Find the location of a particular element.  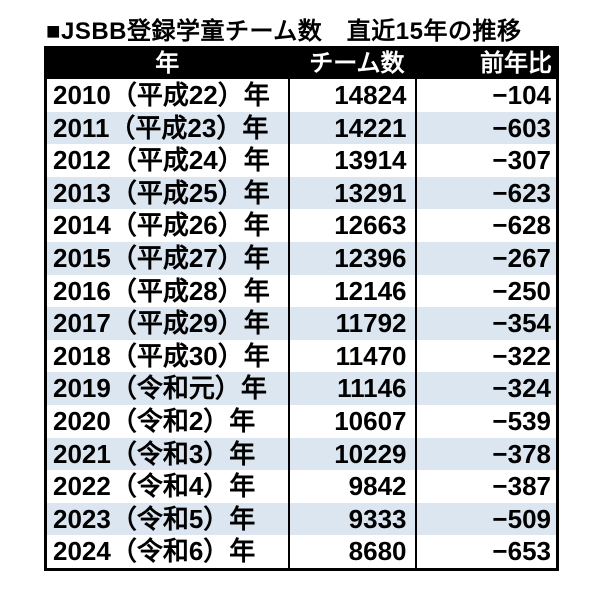

table-row: 2011（平成23）年 14221 −603 is located at coordinates (301, 128).